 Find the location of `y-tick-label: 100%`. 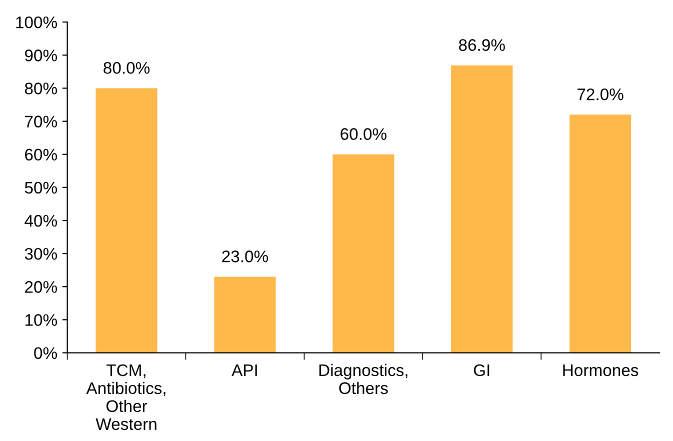

y-tick-label: 100% is located at coordinates (36, 22).